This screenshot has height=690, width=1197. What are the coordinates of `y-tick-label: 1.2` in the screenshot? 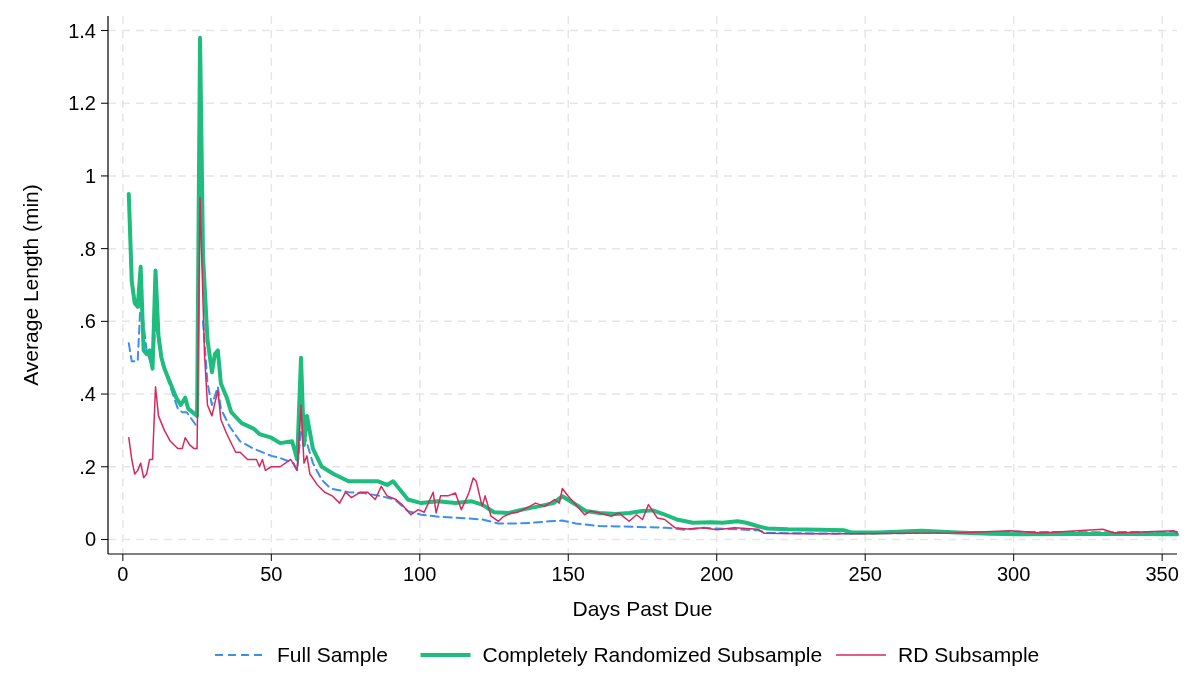 It's located at (82, 103).